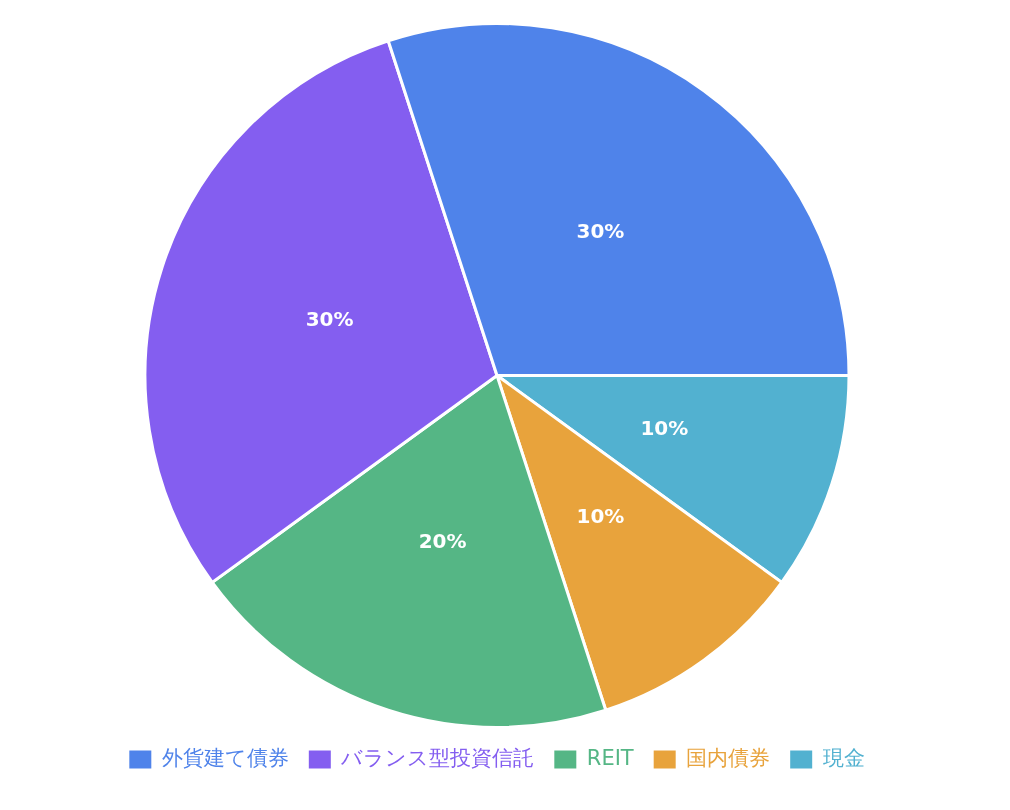 This screenshot has height=810, width=1010. What do you see at coordinates (442, 541) in the screenshot?
I see `data-label: 20%` at bounding box center [442, 541].